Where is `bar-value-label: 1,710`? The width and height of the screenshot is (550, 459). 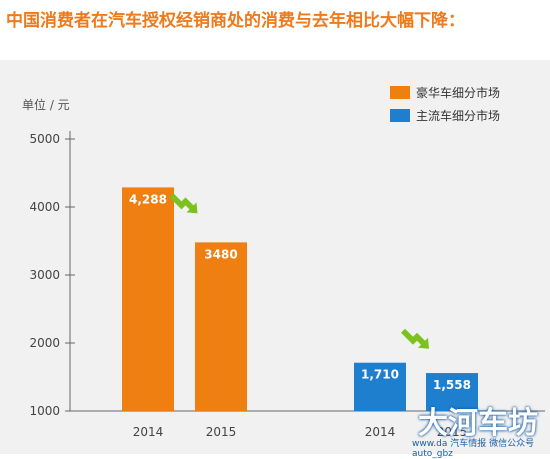
bar-value-label: 1,710 is located at coordinates (380, 375).